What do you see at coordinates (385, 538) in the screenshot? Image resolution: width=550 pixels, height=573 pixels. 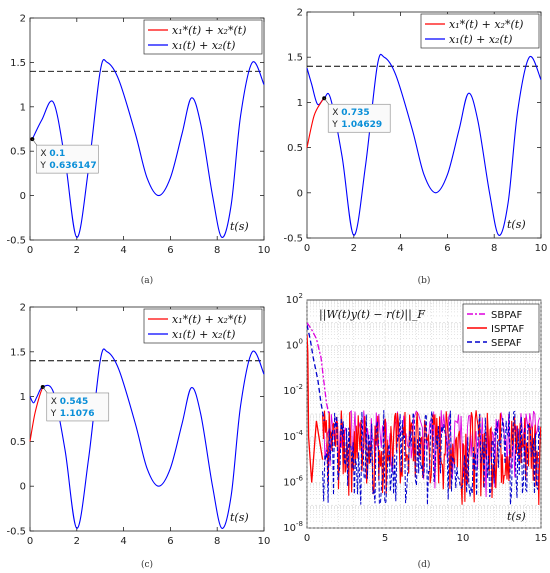 I see `x-tick-label: 5` at bounding box center [385, 538].